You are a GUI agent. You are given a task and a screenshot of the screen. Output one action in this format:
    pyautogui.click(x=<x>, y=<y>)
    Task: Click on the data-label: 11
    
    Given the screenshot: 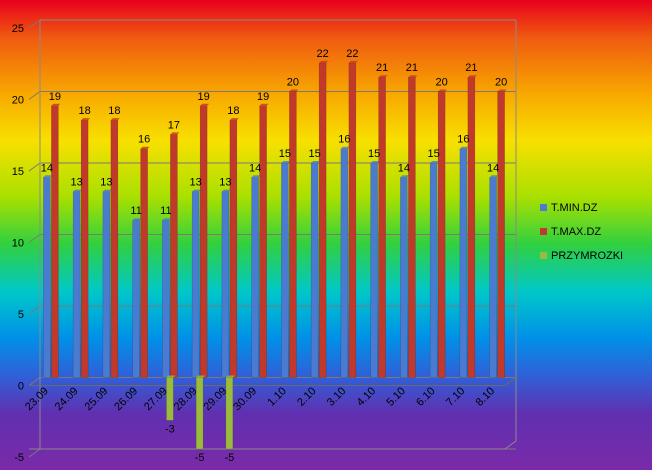 What is the action you would take?
    pyautogui.click(x=135, y=211)
    